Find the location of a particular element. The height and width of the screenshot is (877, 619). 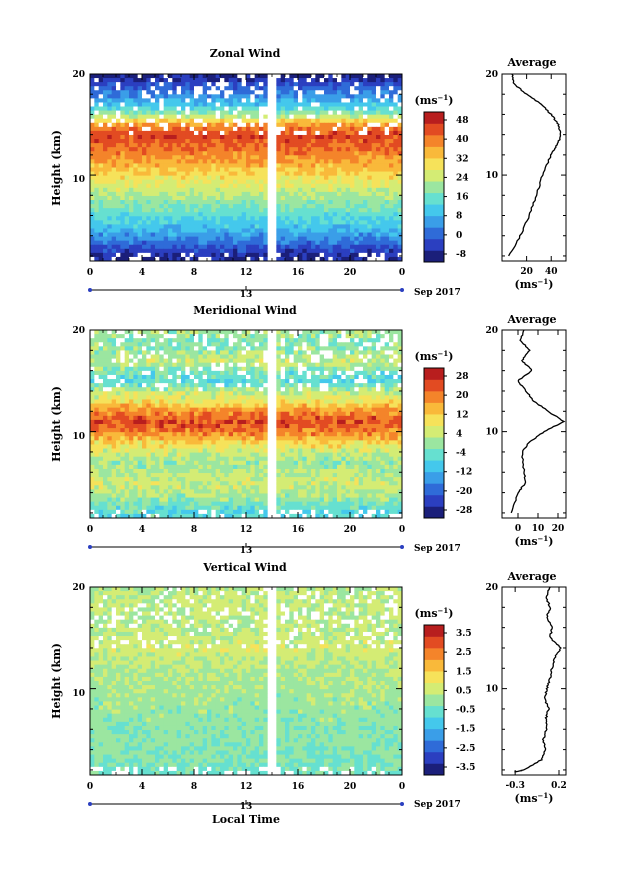

colorbar-tick-label: 40 is located at coordinates (462, 140).